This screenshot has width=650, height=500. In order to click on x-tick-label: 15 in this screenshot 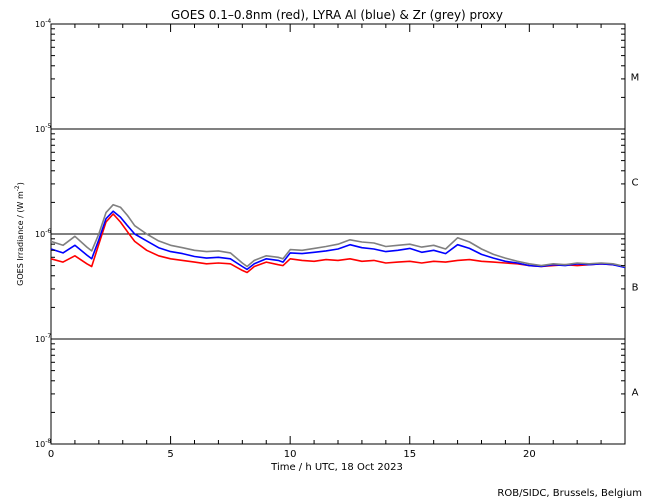, I will do `click(409, 454)`.